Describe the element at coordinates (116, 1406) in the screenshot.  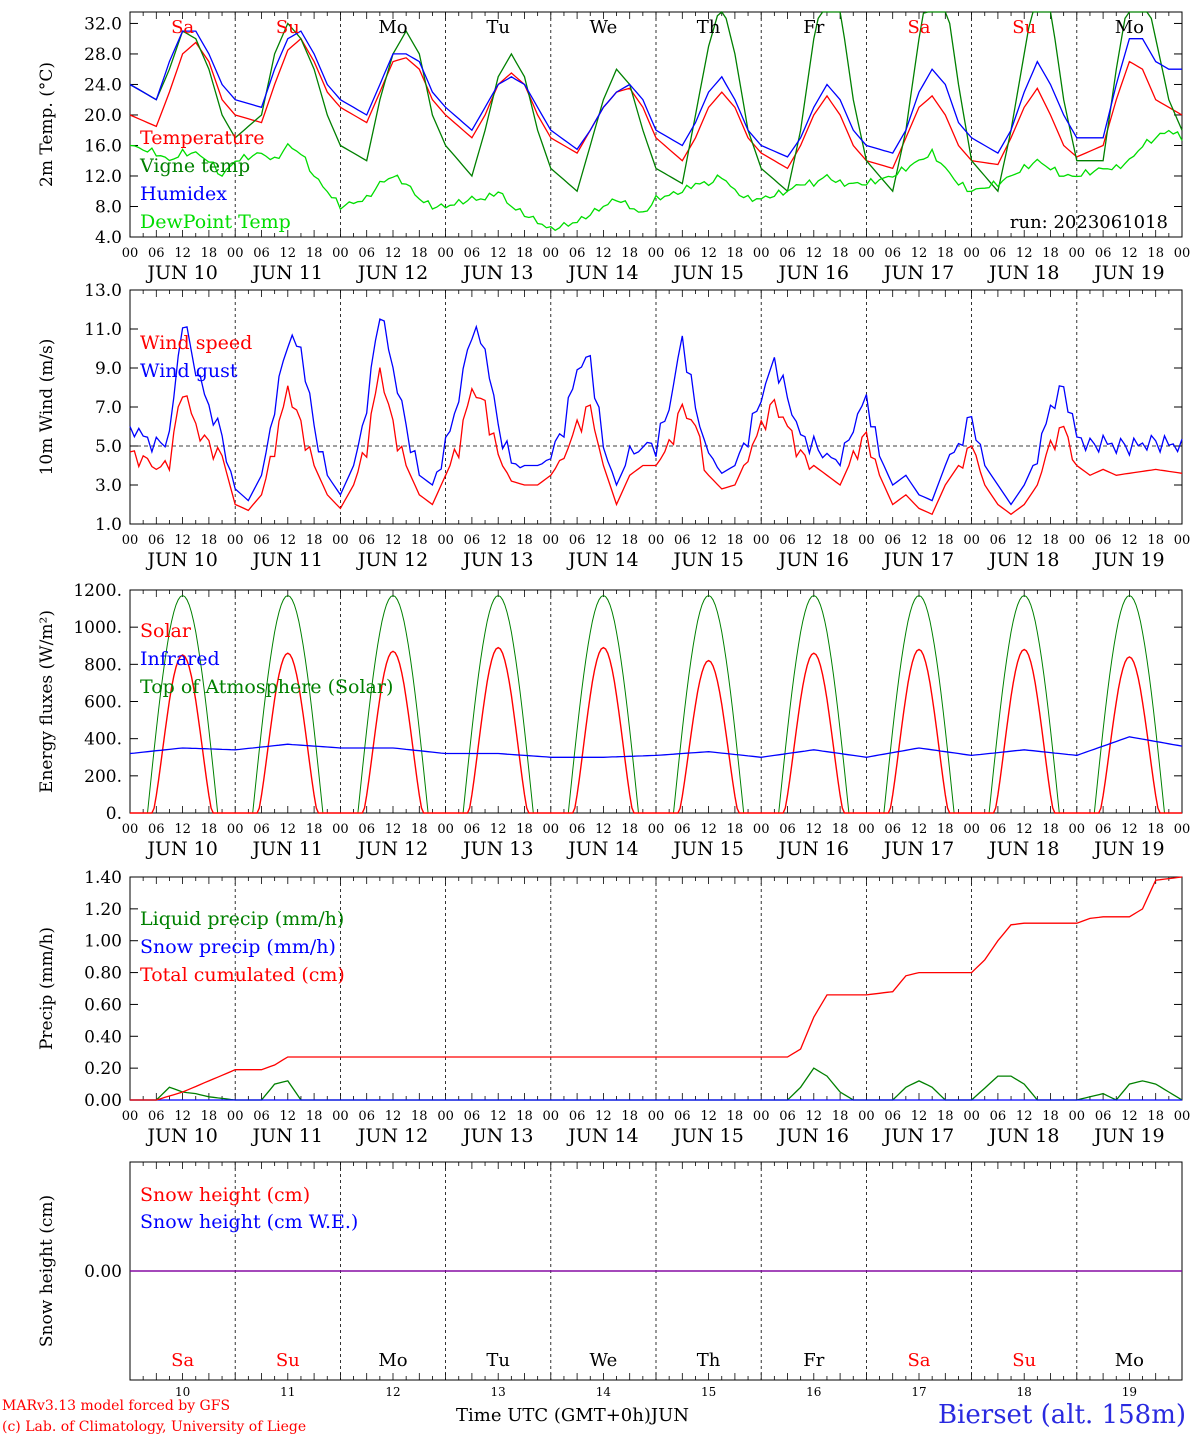
I see `model-credit: MARv3.13 model forced by GFS` at that location.